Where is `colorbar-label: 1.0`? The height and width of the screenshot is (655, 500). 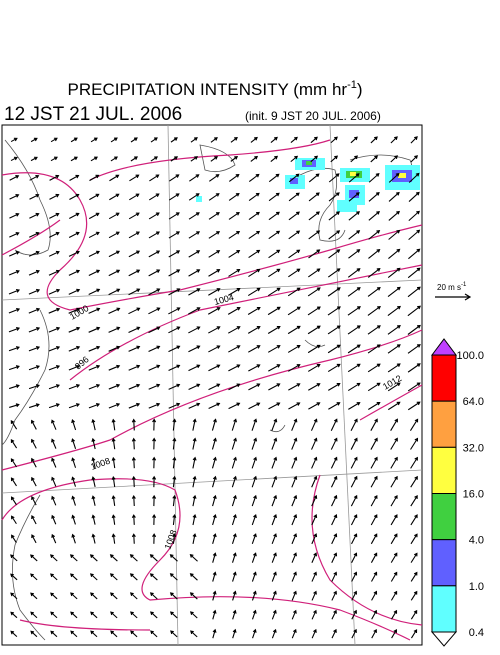 colorbar-label: 1.0 is located at coordinates (476, 587).